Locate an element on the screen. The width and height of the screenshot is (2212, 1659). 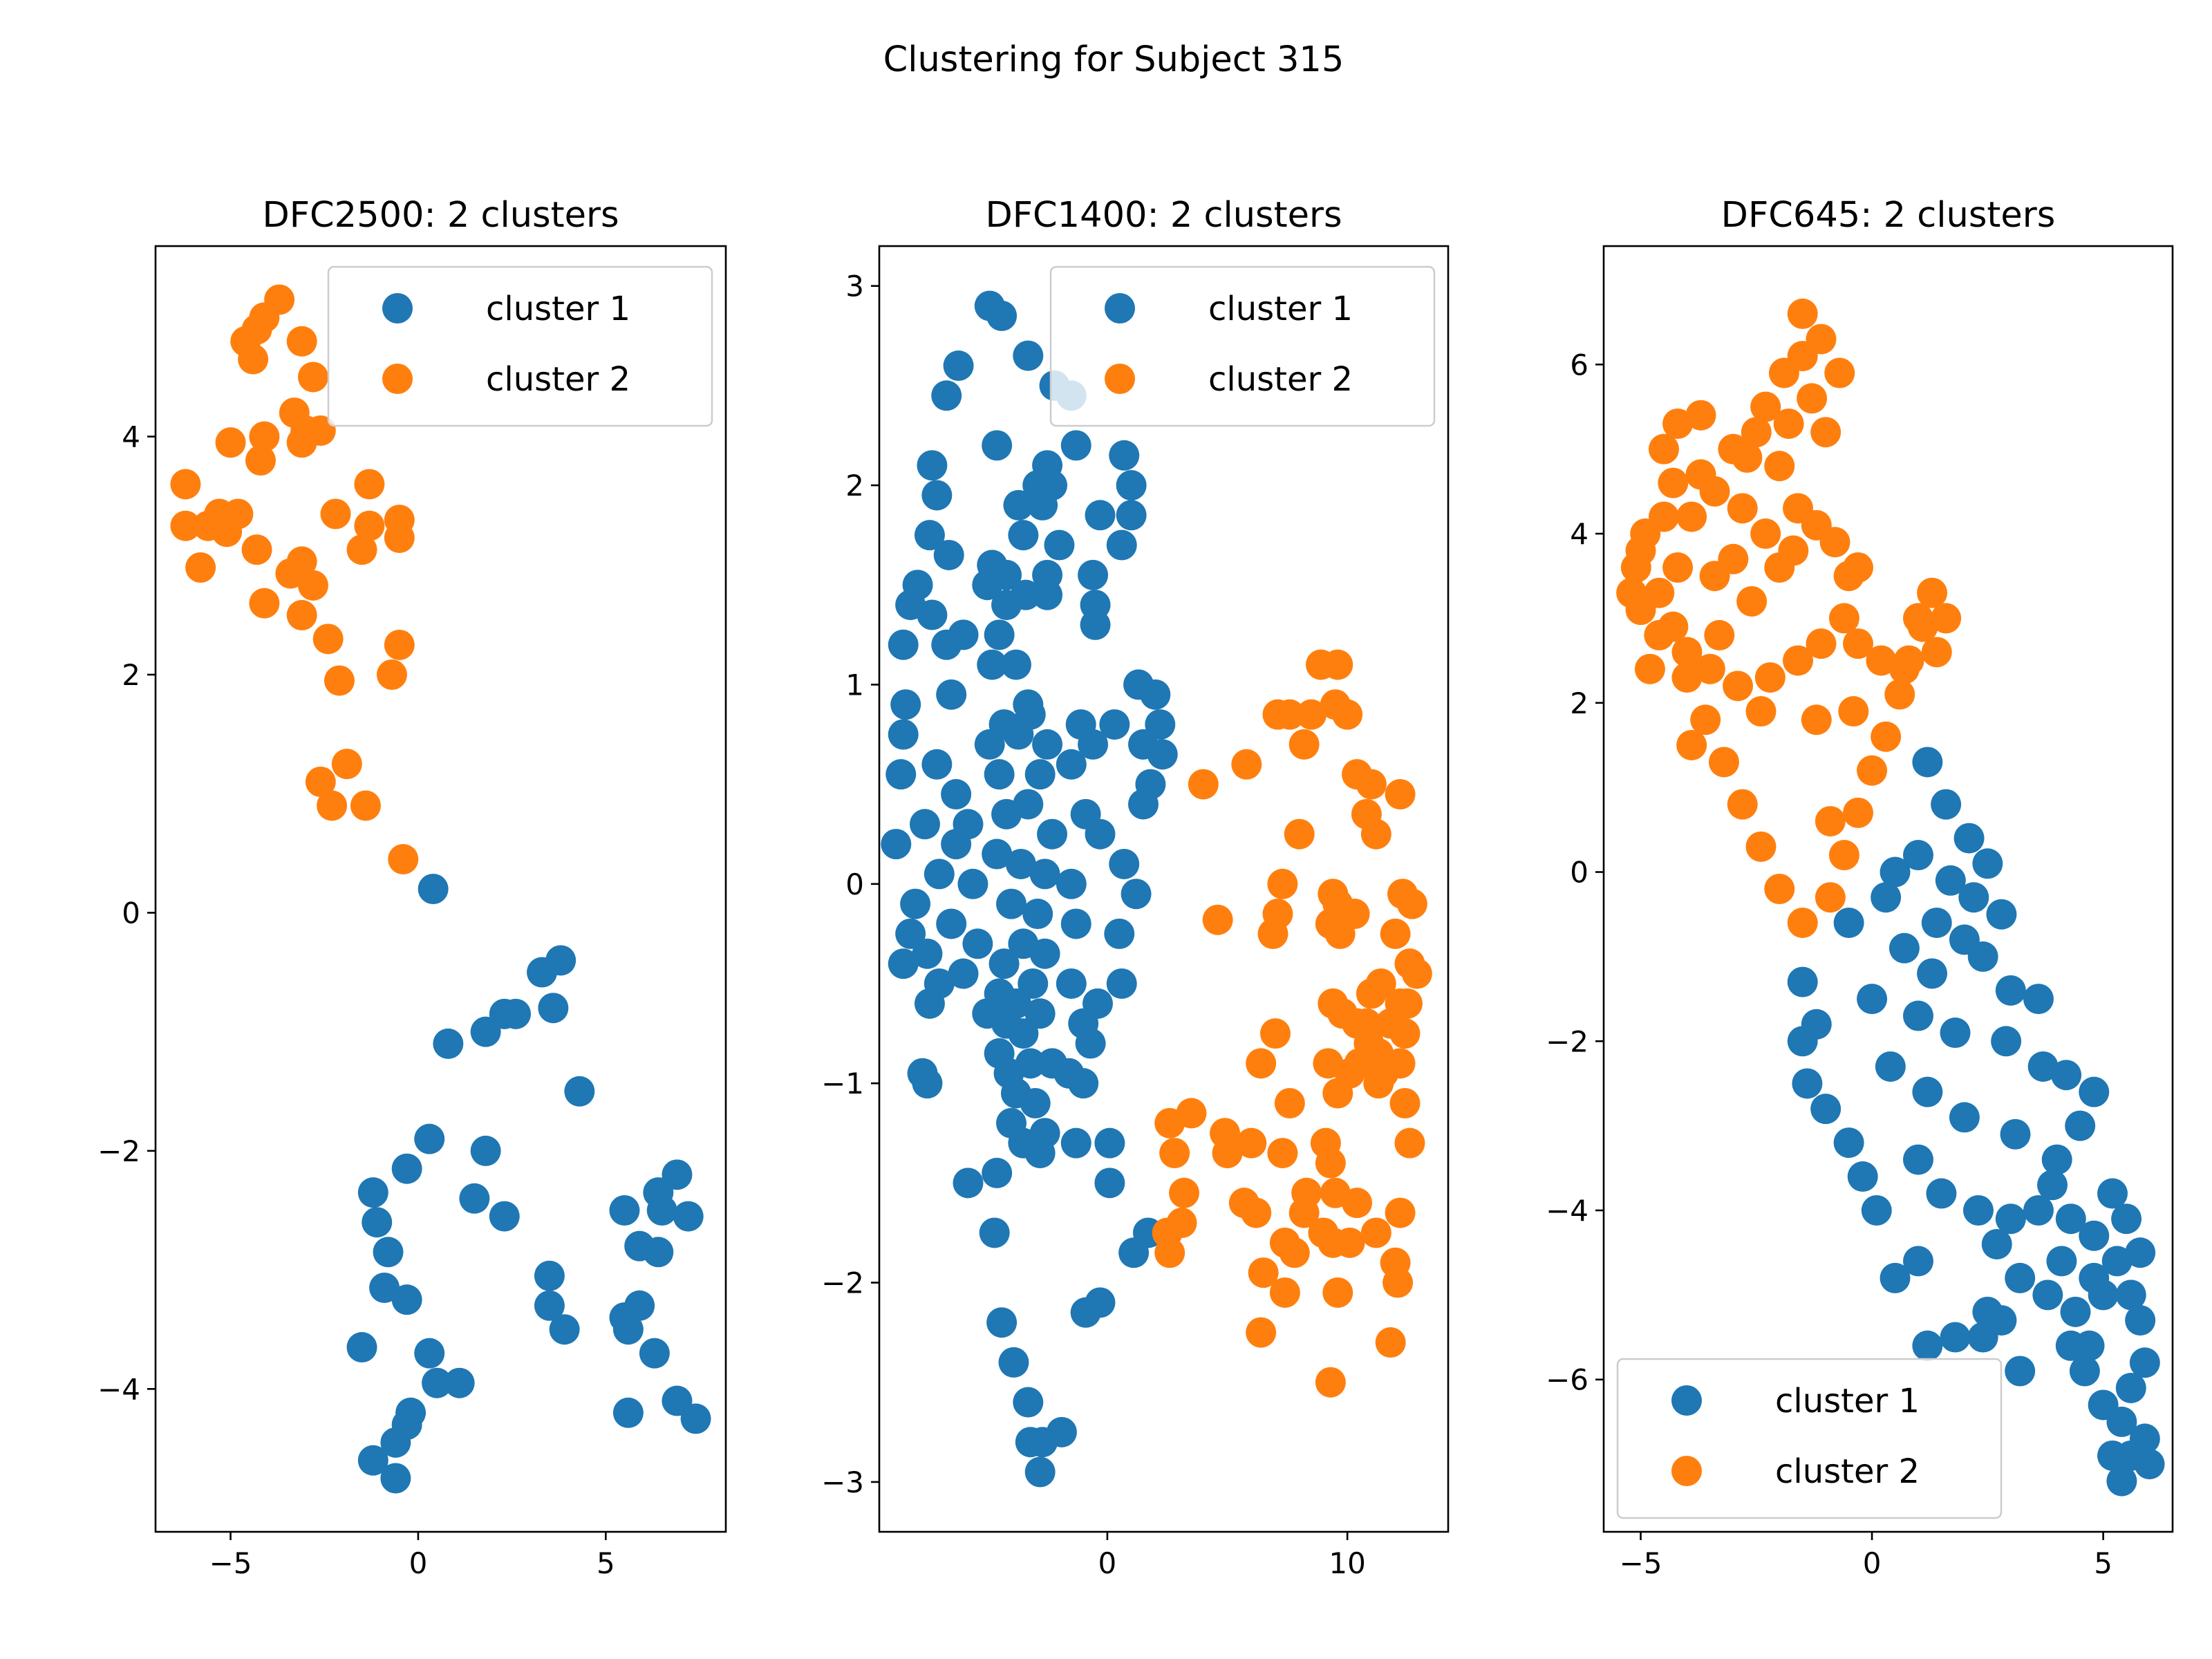
y-tick-label: −4 is located at coordinates (118, 1389).